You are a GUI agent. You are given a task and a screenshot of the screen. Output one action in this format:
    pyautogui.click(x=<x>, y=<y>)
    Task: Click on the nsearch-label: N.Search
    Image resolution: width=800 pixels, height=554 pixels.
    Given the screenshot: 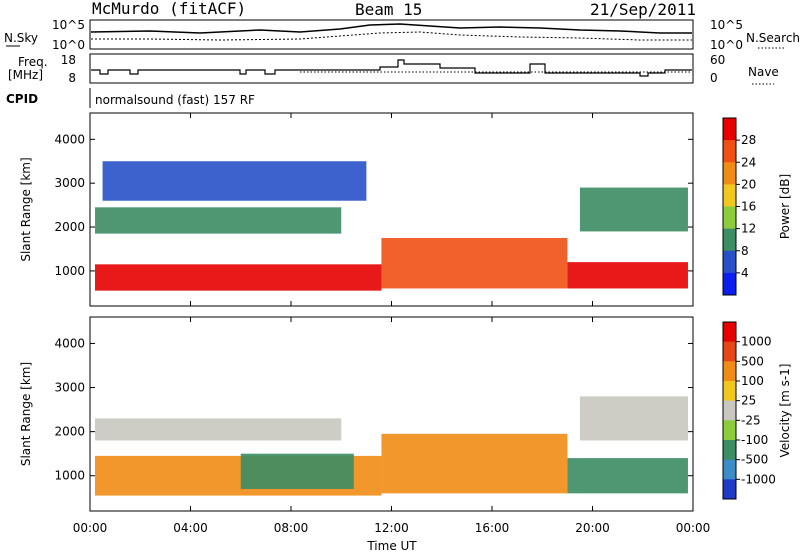 What is the action you would take?
    pyautogui.click(x=773, y=38)
    